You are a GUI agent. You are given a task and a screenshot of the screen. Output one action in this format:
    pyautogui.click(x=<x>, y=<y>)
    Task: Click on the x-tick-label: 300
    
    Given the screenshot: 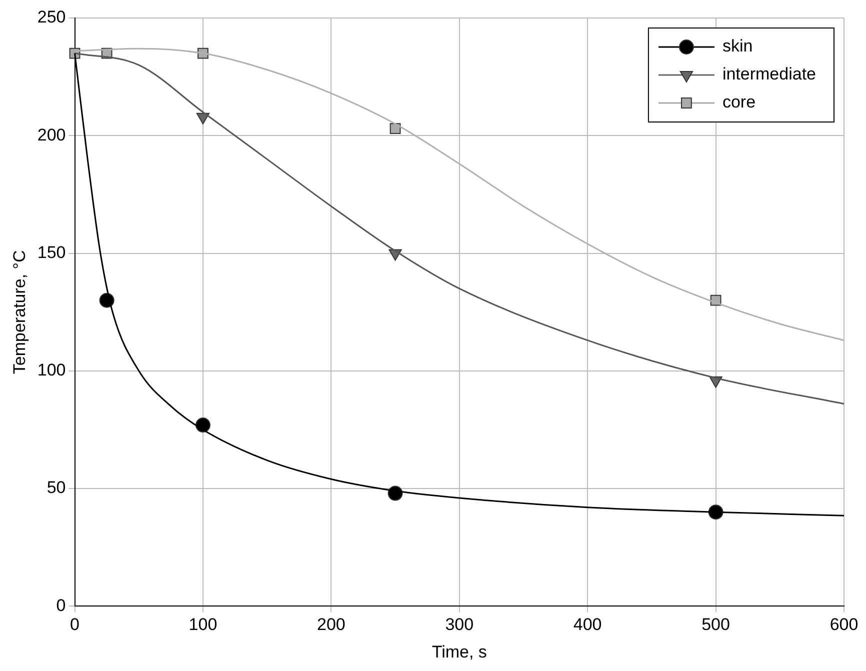 What is the action you would take?
    pyautogui.click(x=459, y=624)
    